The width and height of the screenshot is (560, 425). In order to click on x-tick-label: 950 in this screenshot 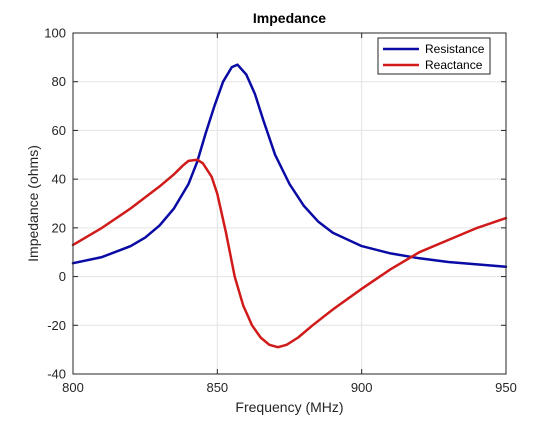, I will do `click(506, 387)`.